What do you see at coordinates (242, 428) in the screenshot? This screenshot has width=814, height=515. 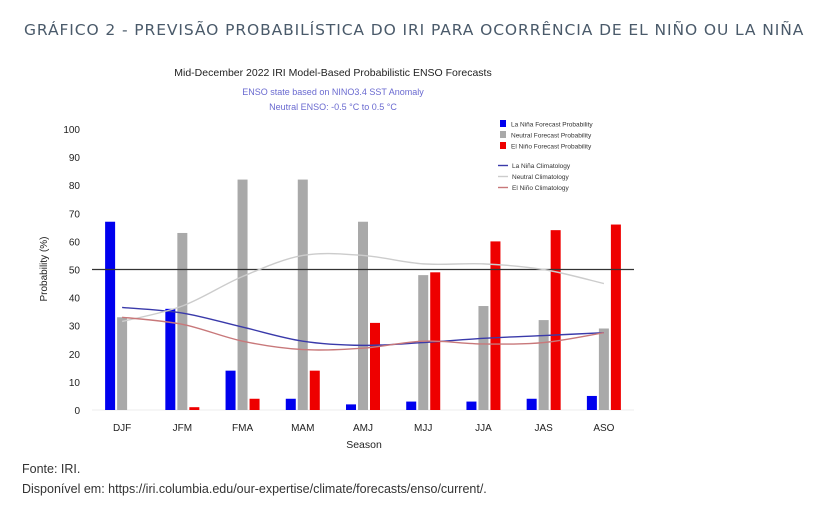 I see `x-tick-label: FMA` at bounding box center [242, 428].